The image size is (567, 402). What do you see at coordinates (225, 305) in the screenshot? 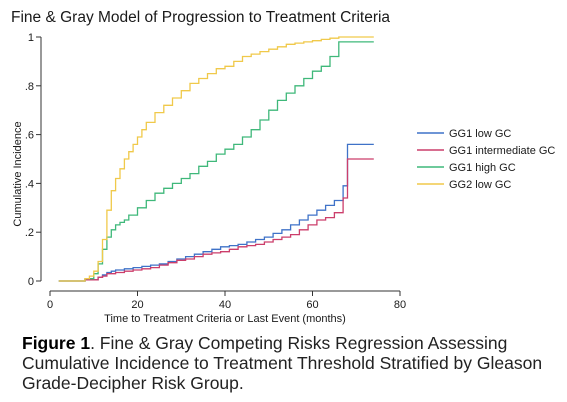
I see `x-tick-label: 40` at bounding box center [225, 305].